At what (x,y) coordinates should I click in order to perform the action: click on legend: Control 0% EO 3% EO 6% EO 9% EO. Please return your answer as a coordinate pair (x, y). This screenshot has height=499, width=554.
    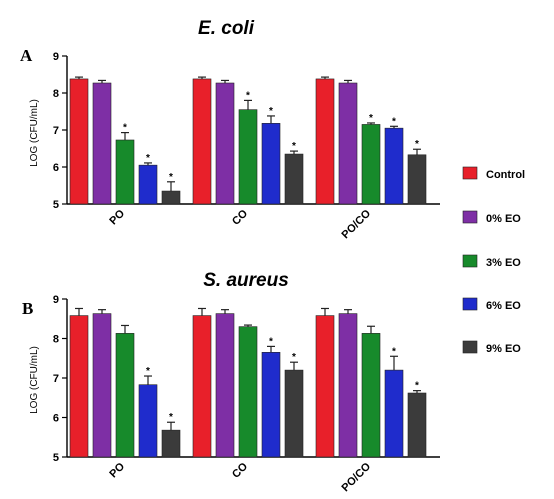
    Looking at the image, I should click on (493, 260).